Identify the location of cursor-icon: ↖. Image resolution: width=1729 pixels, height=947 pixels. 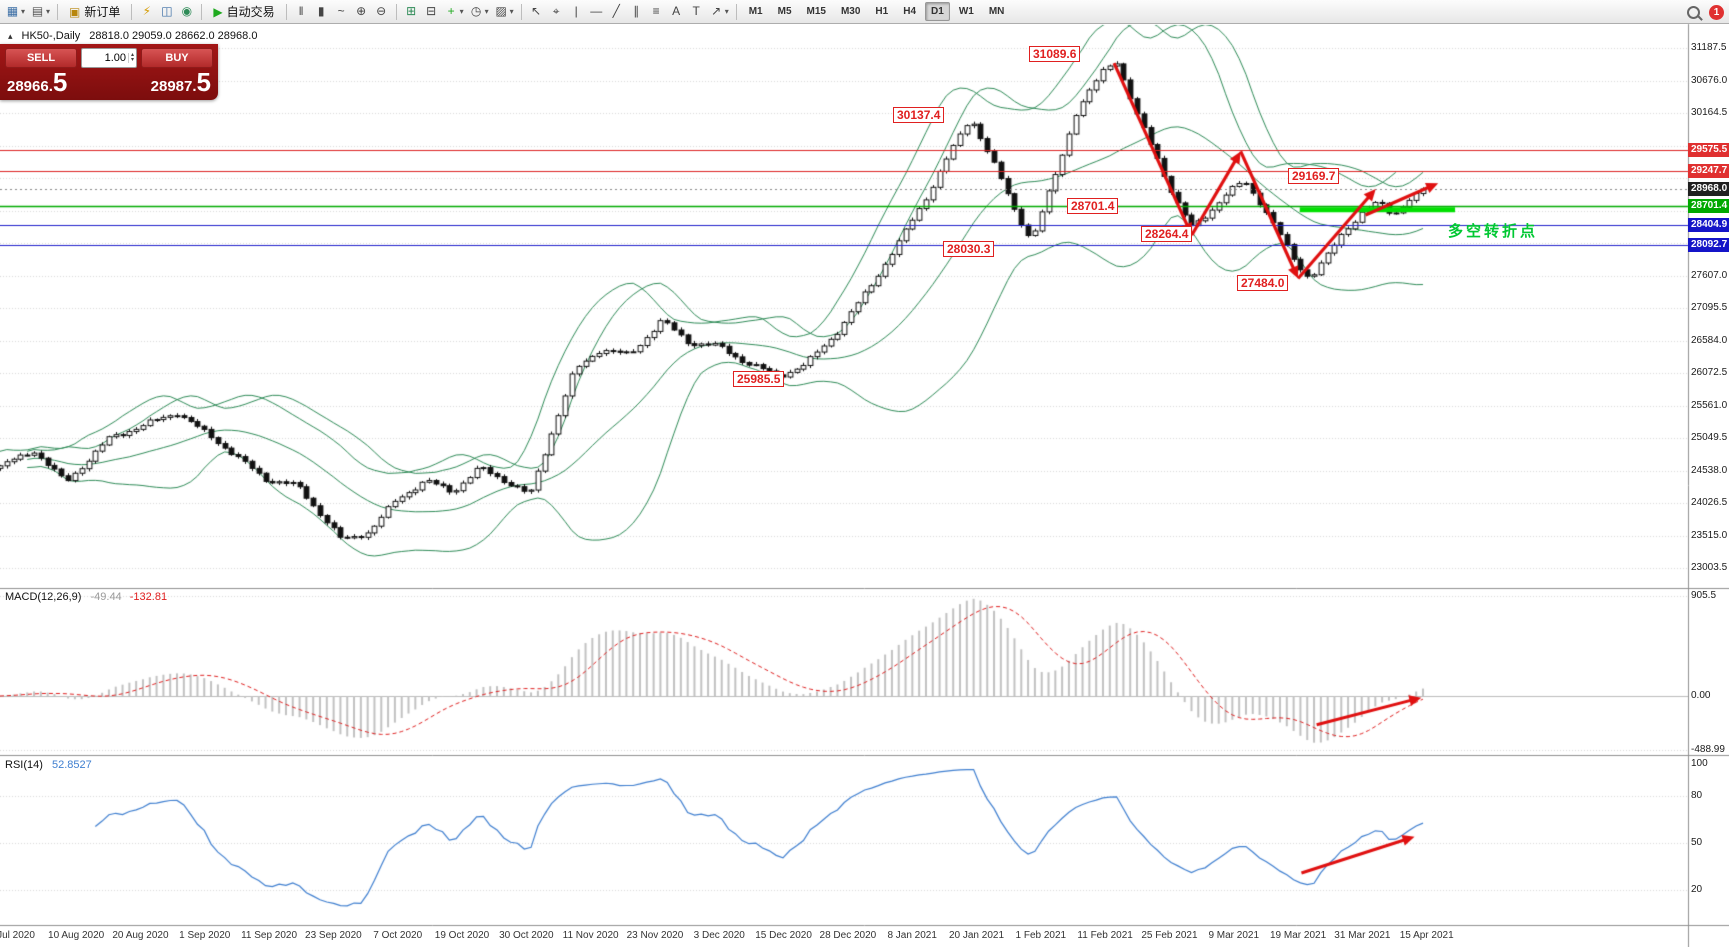
(536, 11).